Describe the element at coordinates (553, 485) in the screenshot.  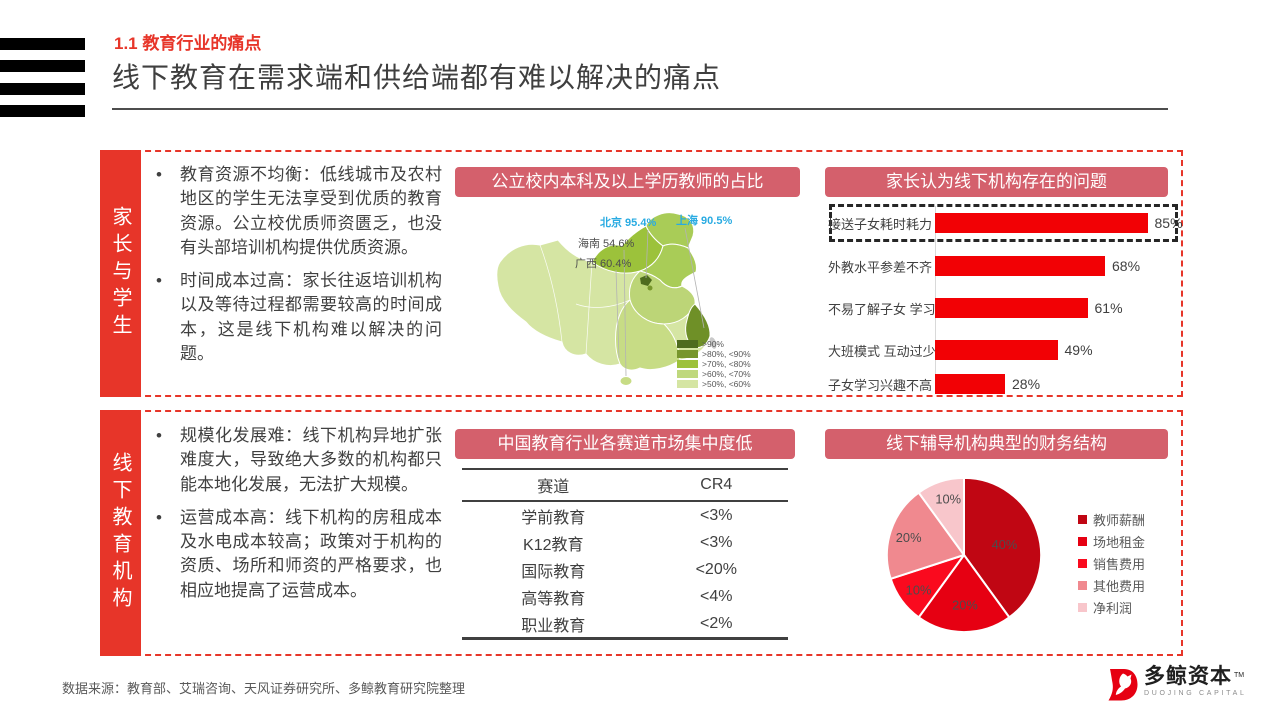
I see `table-header-track: 赛道` at that location.